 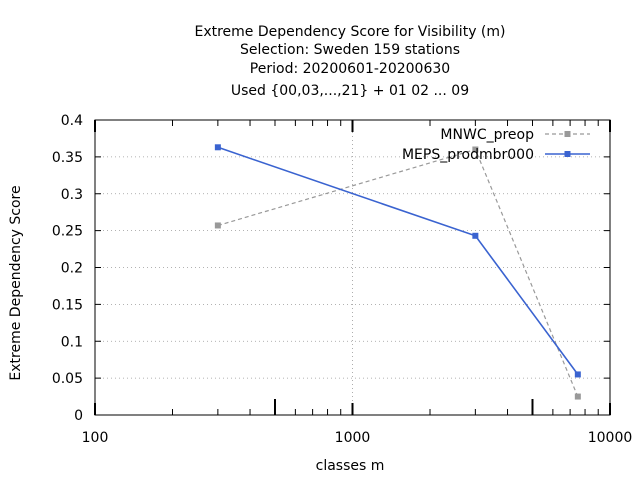 What do you see at coordinates (72, 195) in the screenshot?
I see `y-tick-label: 0.3` at bounding box center [72, 195].